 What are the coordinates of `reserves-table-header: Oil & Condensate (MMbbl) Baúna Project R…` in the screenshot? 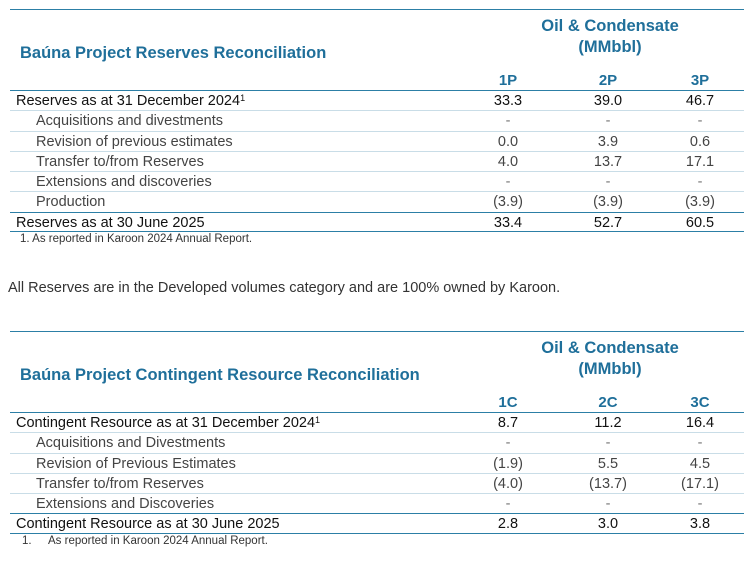 It's located at (377, 50).